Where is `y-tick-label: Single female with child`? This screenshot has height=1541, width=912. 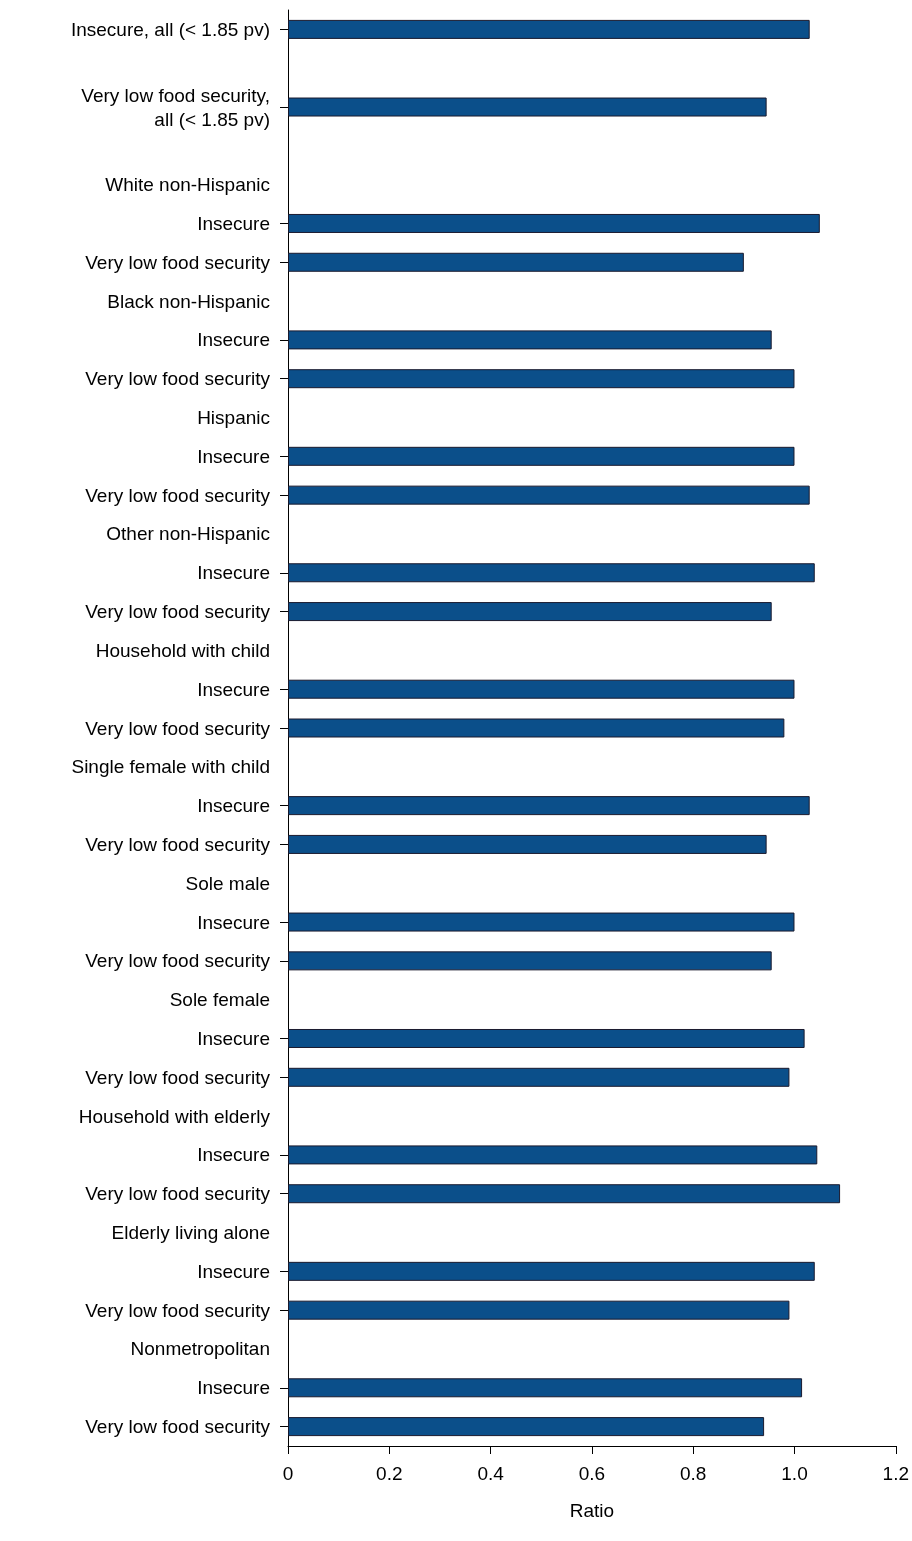 y-tick-label: Single female with child is located at coordinates (170, 767).